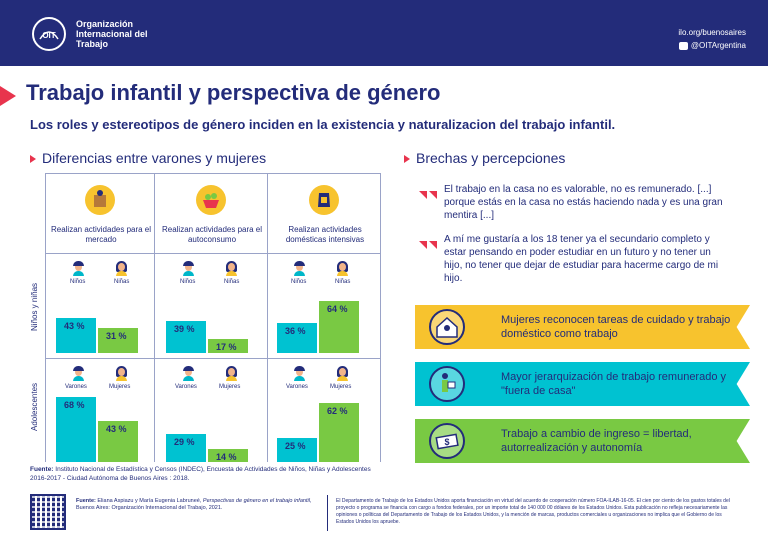 The image size is (768, 543). I want to click on twitter-text: @OITArgentina, so click(718, 45).